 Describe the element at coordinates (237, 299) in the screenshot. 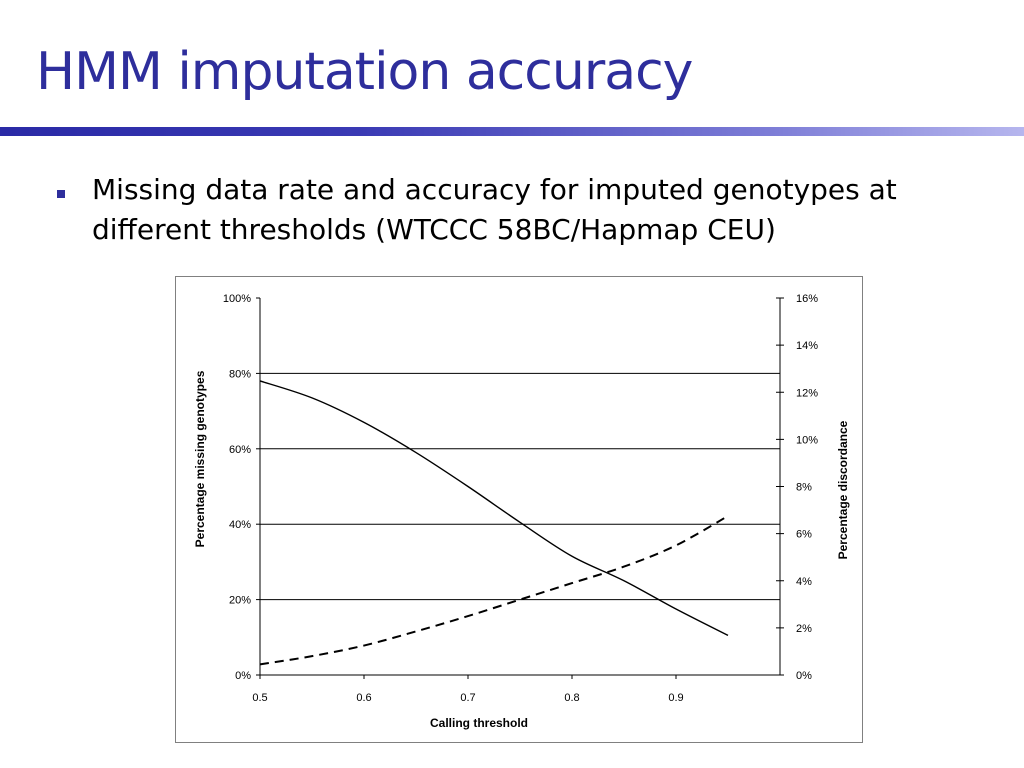

I see `y-left-tick-label: 100%` at that location.